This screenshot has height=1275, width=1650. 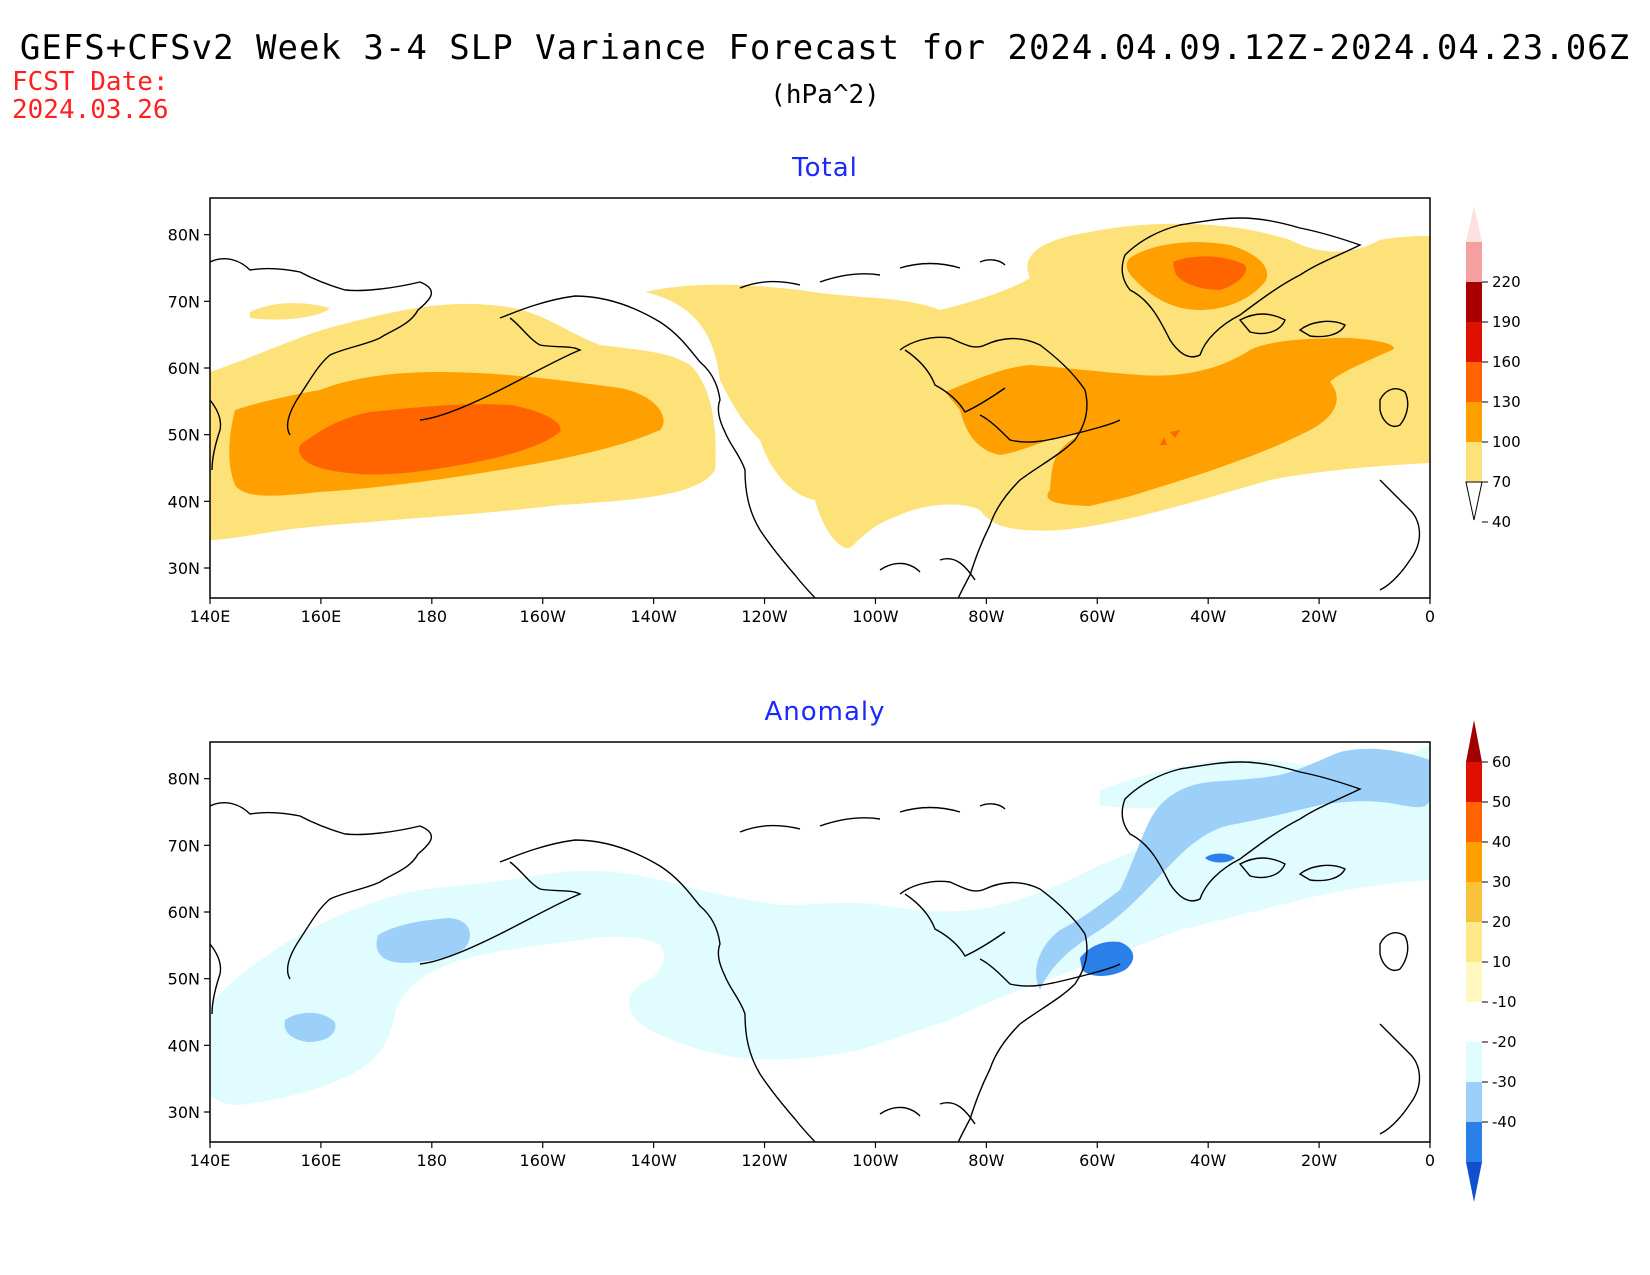 I want to click on units-label: (hPa^2), so click(x=825, y=95).